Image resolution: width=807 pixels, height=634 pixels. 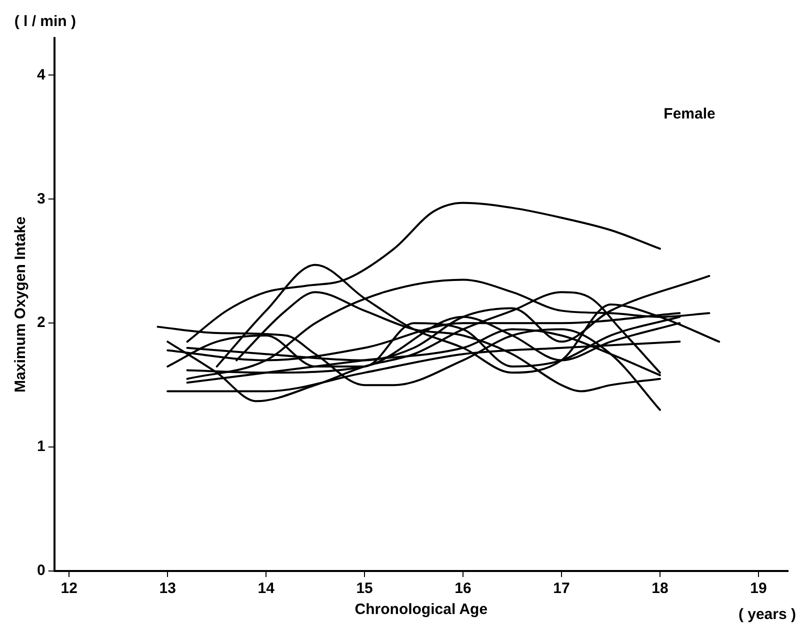 What do you see at coordinates (690, 114) in the screenshot?
I see `annotation: Female` at bounding box center [690, 114].